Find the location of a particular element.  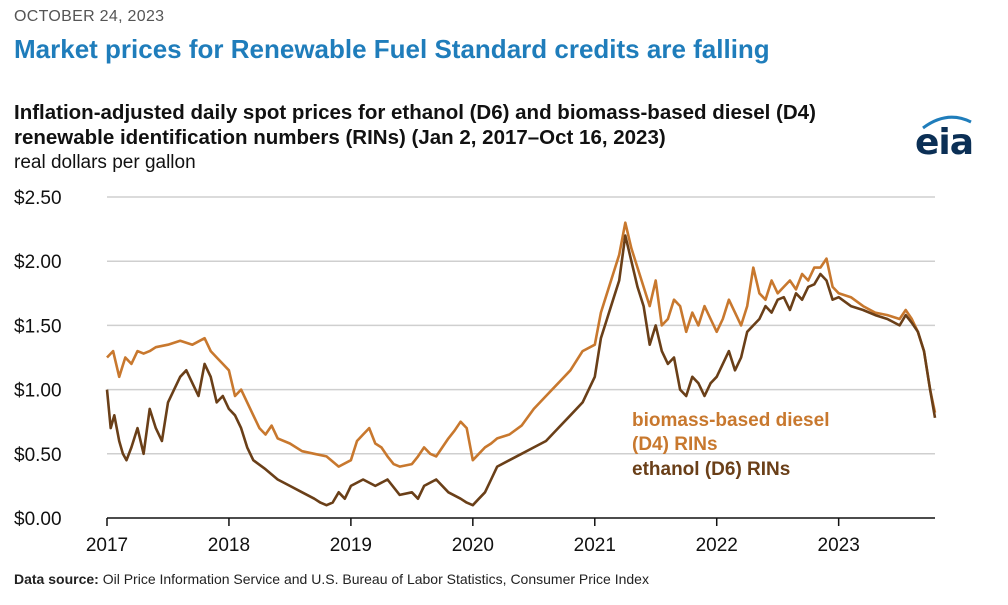

publication-date: OCTOBER 24, 2023 is located at coordinates (89, 16).